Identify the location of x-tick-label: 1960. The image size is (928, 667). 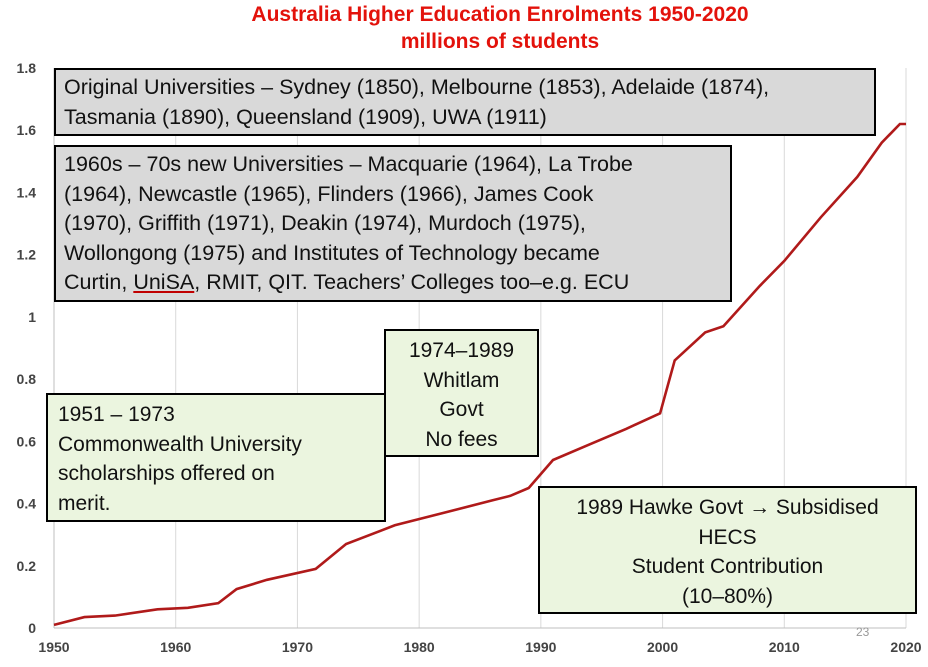
(175, 647).